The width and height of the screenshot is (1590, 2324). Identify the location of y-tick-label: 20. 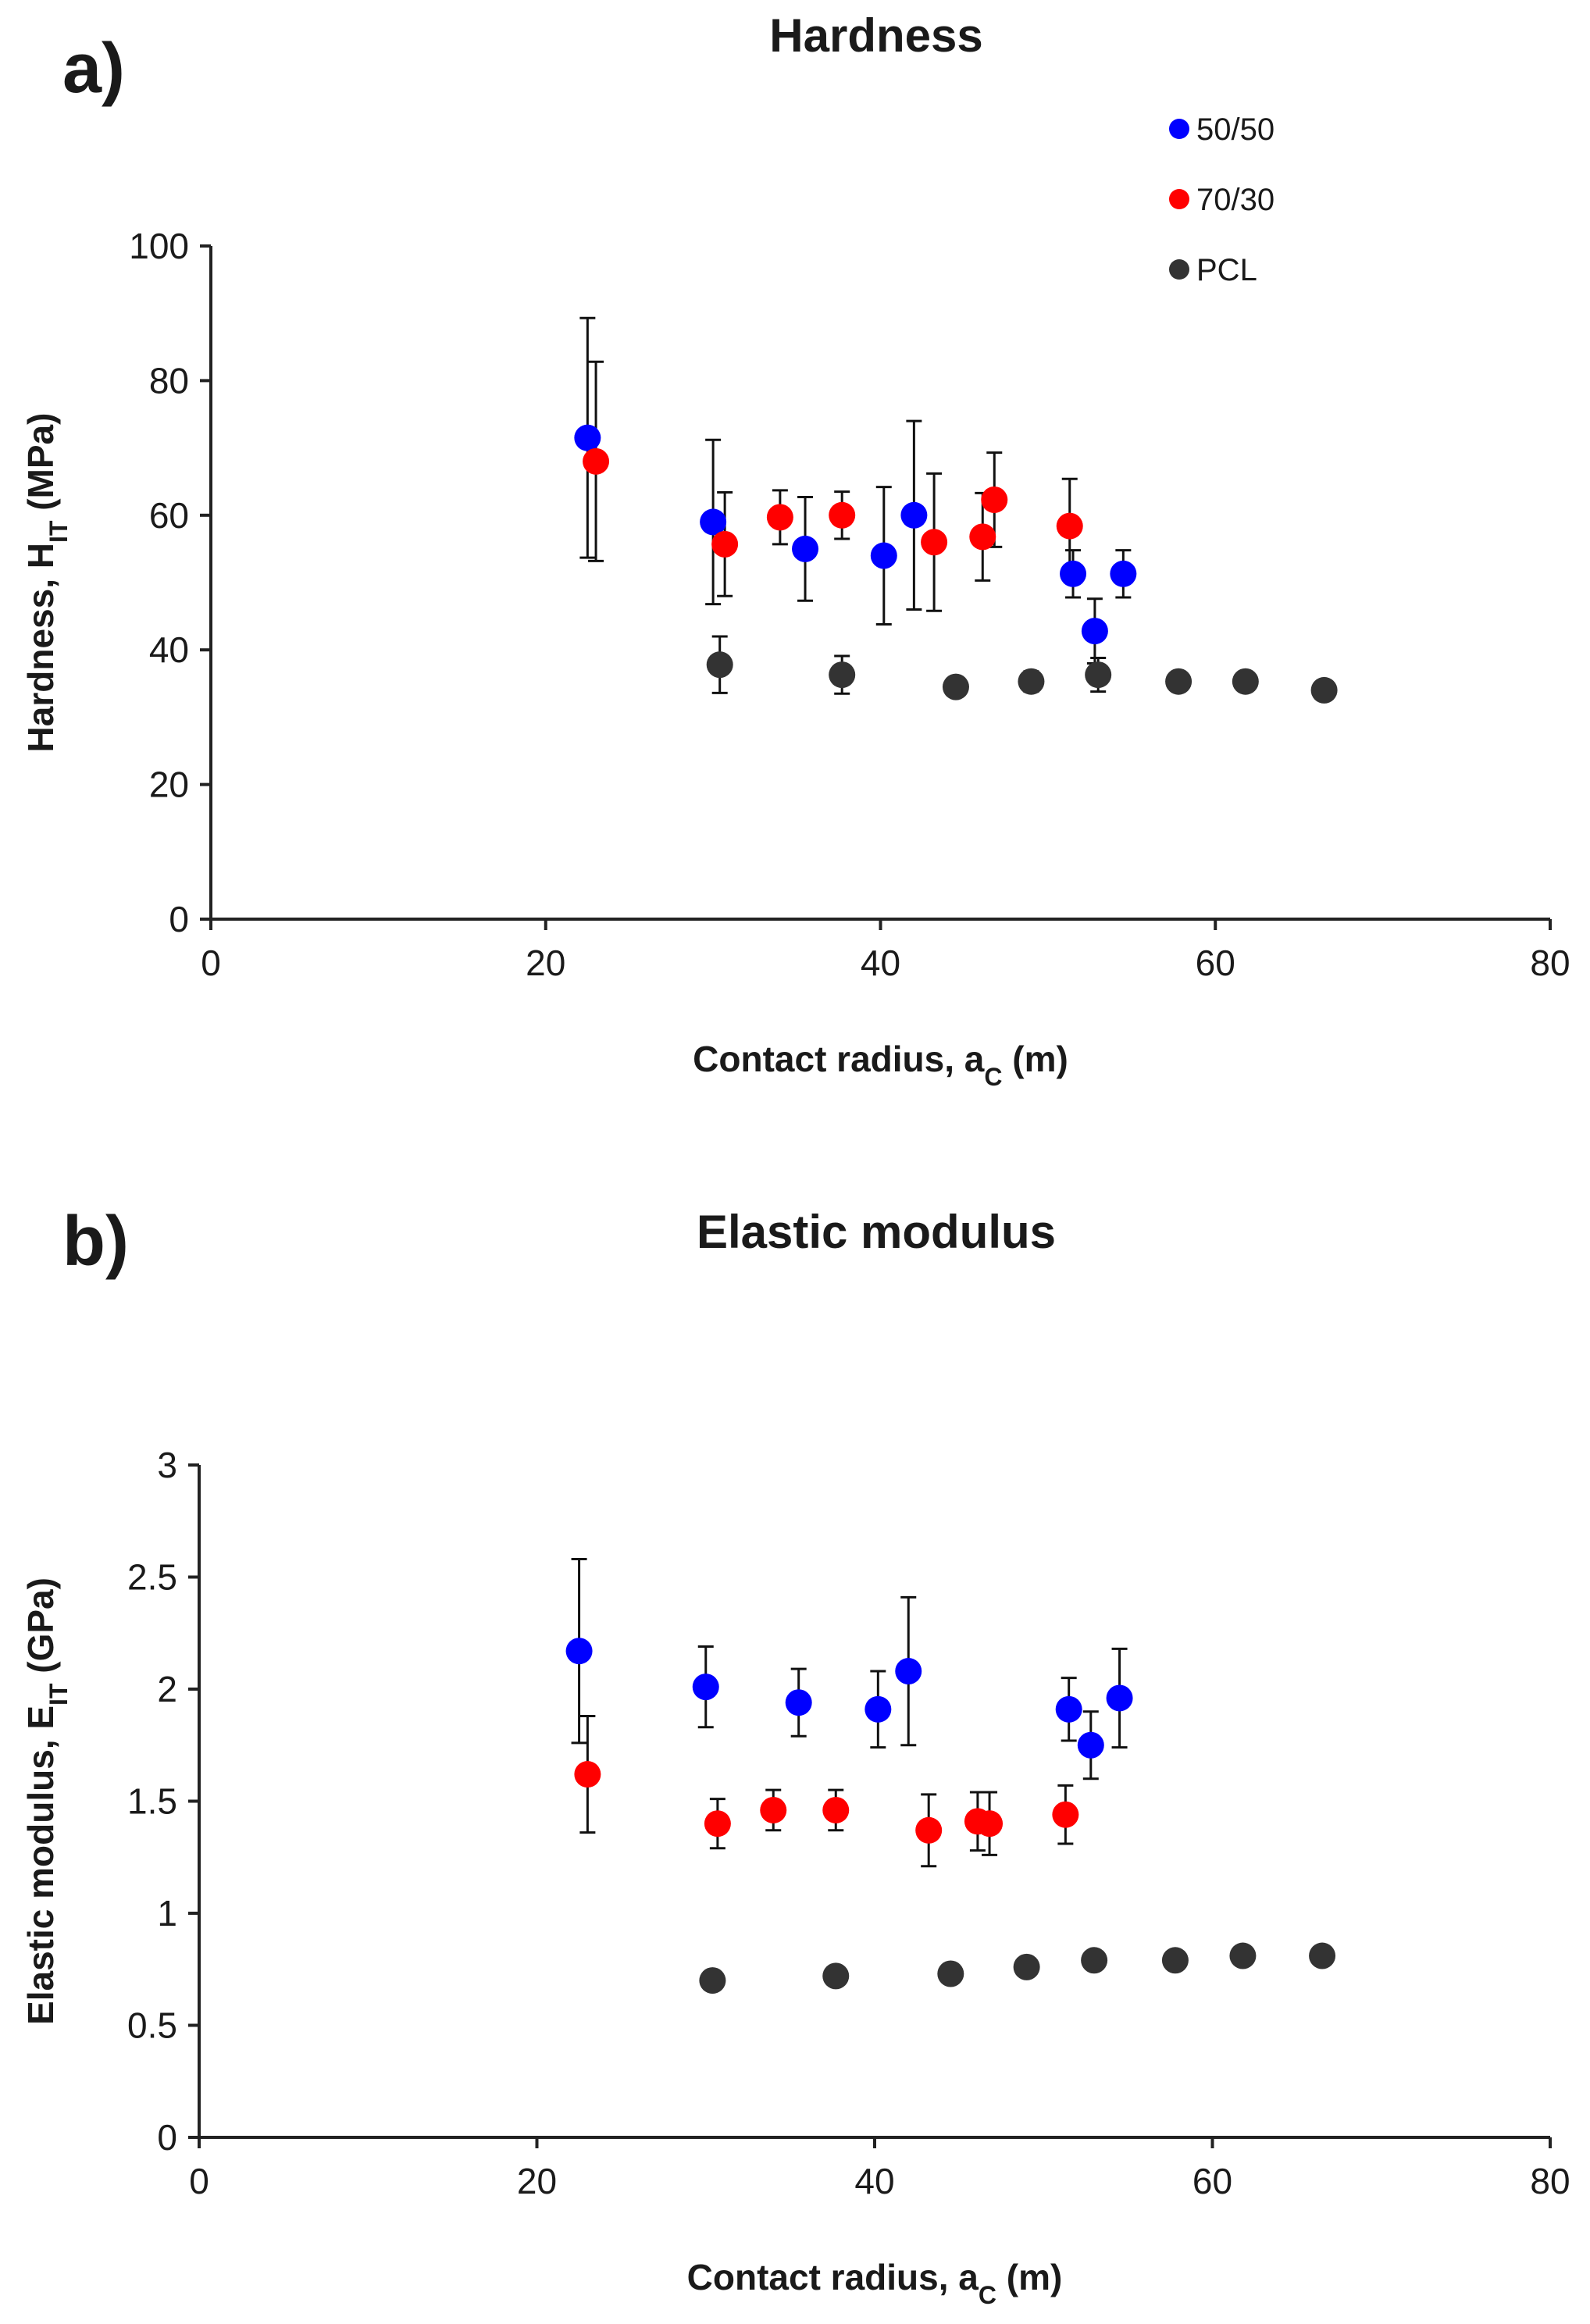
(169, 785).